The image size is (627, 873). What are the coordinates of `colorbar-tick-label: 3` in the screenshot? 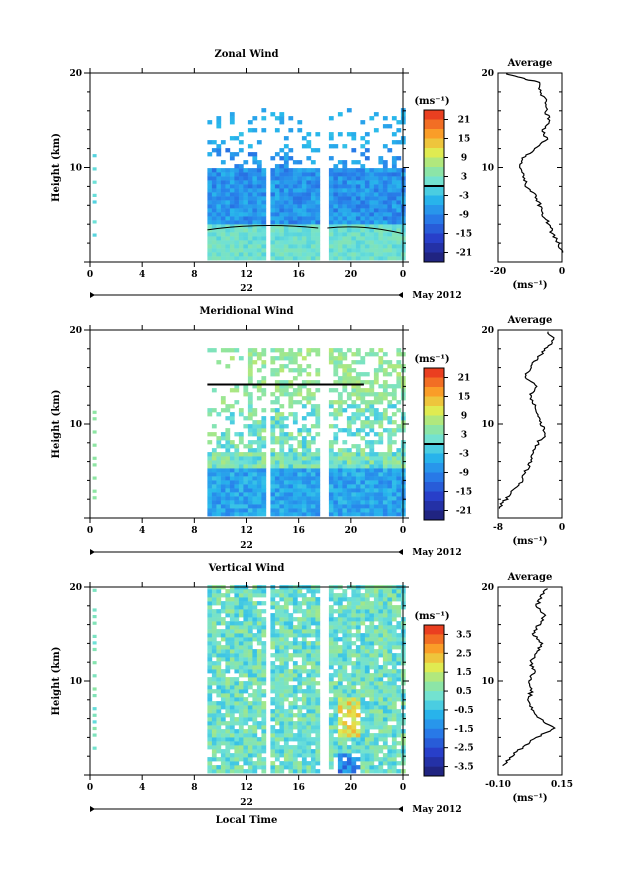 It's located at (464, 436).